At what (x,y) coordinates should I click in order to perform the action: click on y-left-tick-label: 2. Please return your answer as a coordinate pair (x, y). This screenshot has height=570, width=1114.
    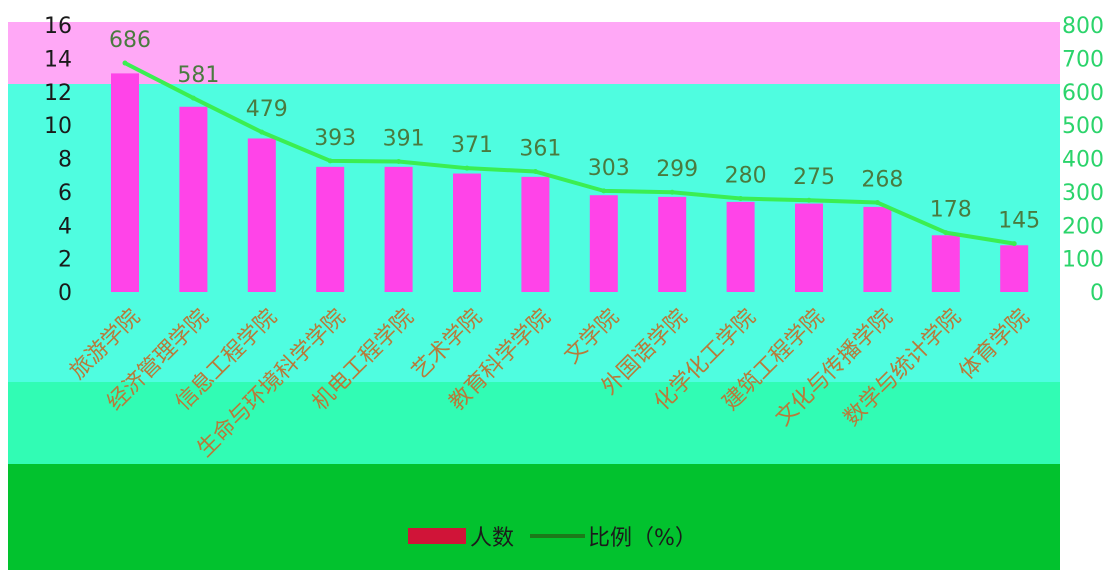
    Looking at the image, I should click on (65, 260).